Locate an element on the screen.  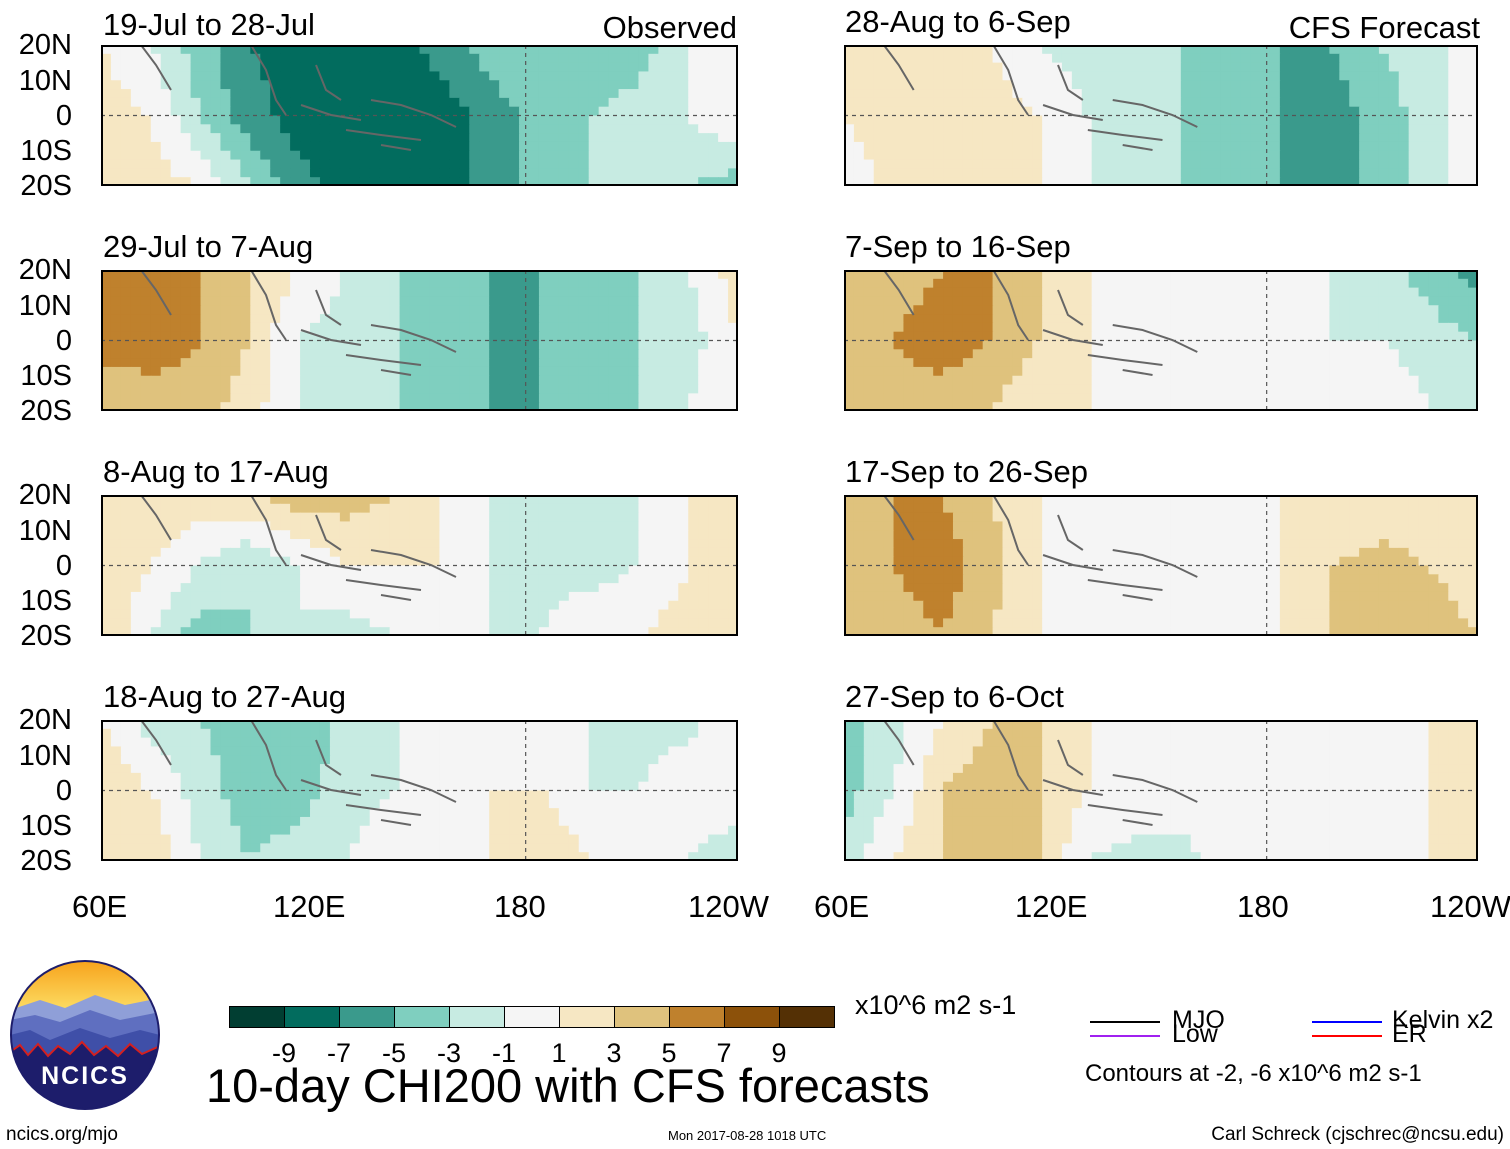
lat-tick-label: 20N is located at coordinates (45, 720).